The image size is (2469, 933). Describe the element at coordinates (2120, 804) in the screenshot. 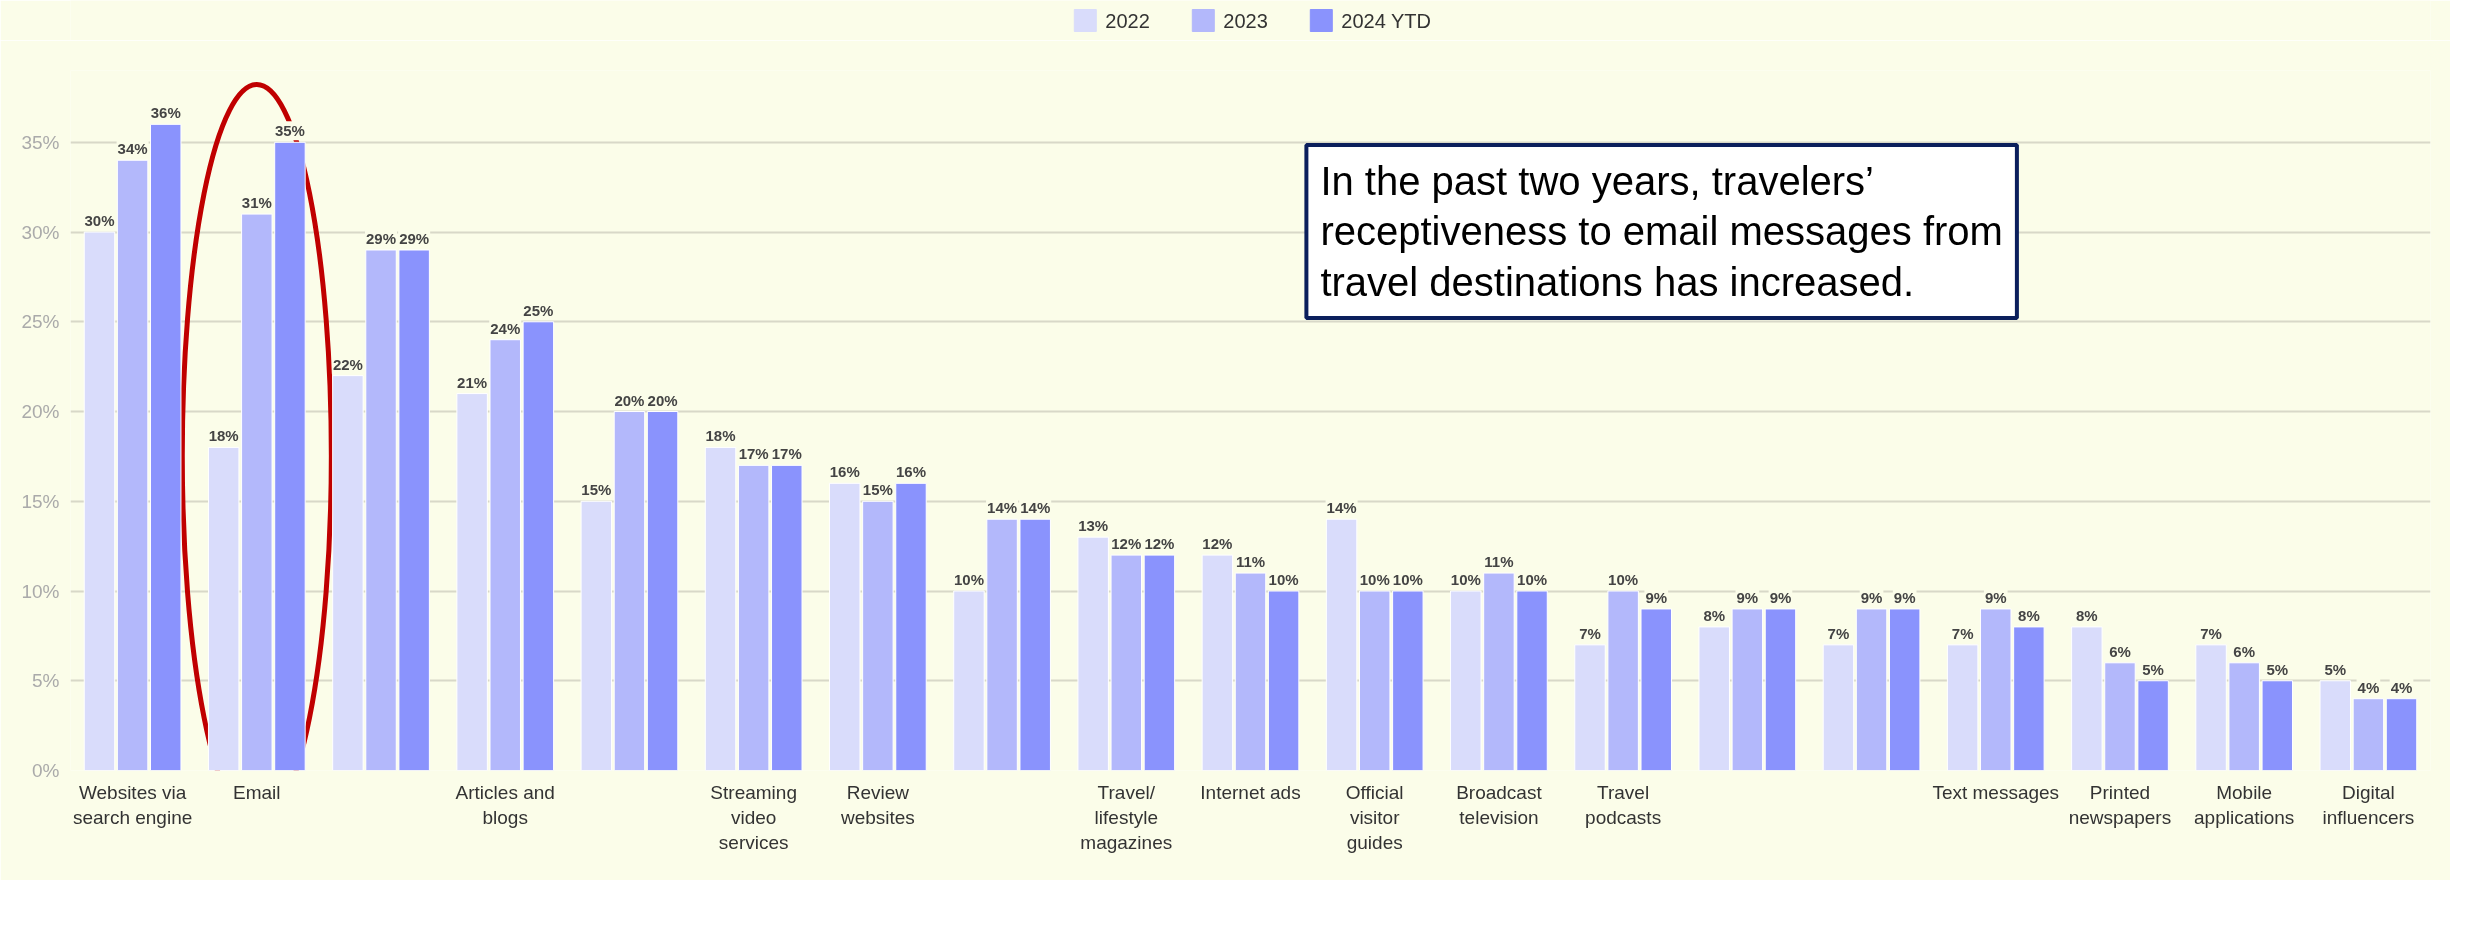

I see `x-tick-label: Printed newspapers` at that location.